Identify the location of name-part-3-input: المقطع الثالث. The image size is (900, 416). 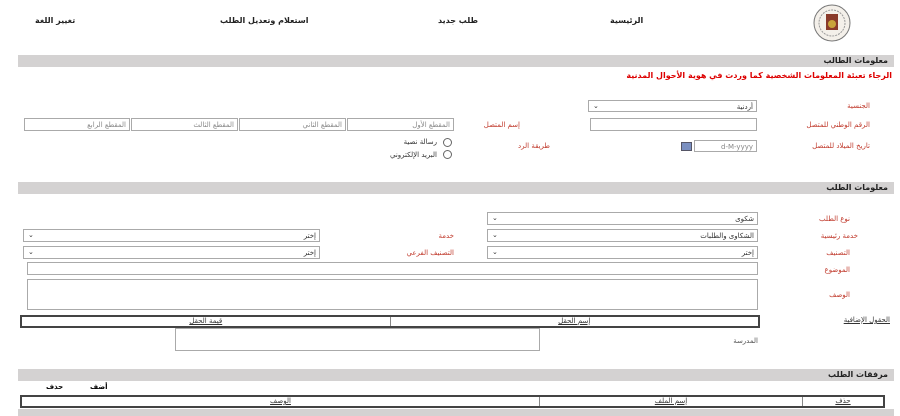
(184, 124).